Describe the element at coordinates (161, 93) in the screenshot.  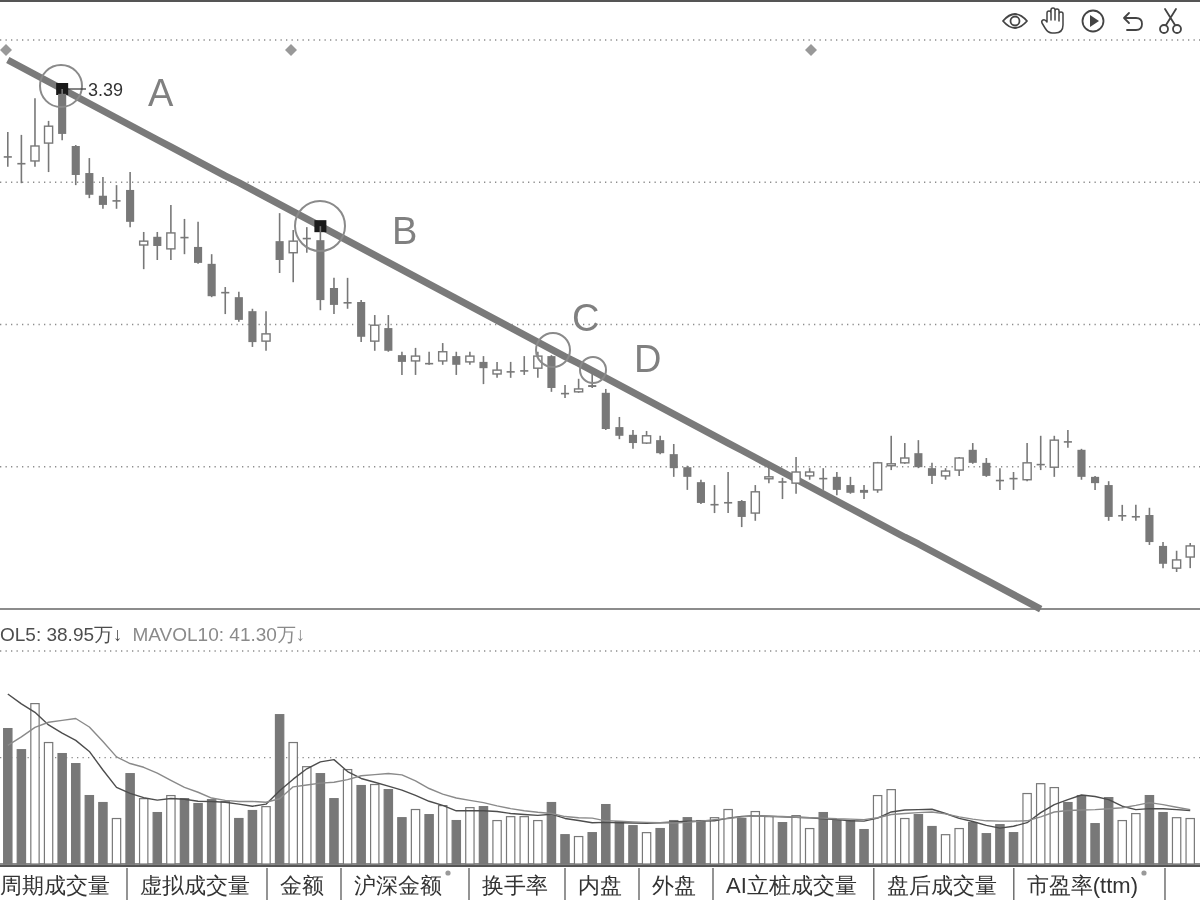
I see `annotation: A` at that location.